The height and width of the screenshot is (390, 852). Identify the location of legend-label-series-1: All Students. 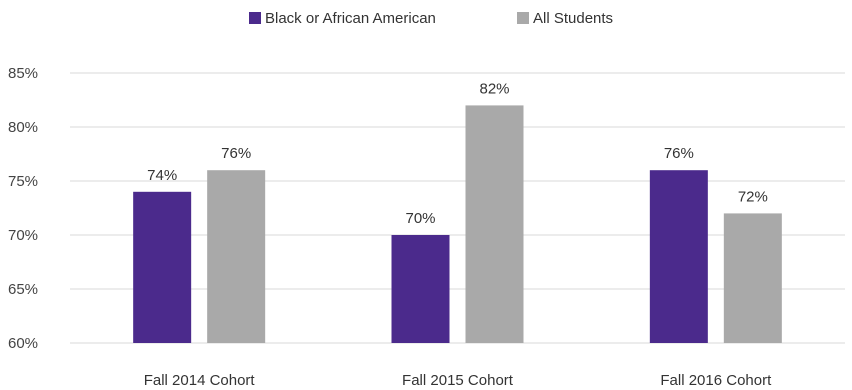
(573, 18).